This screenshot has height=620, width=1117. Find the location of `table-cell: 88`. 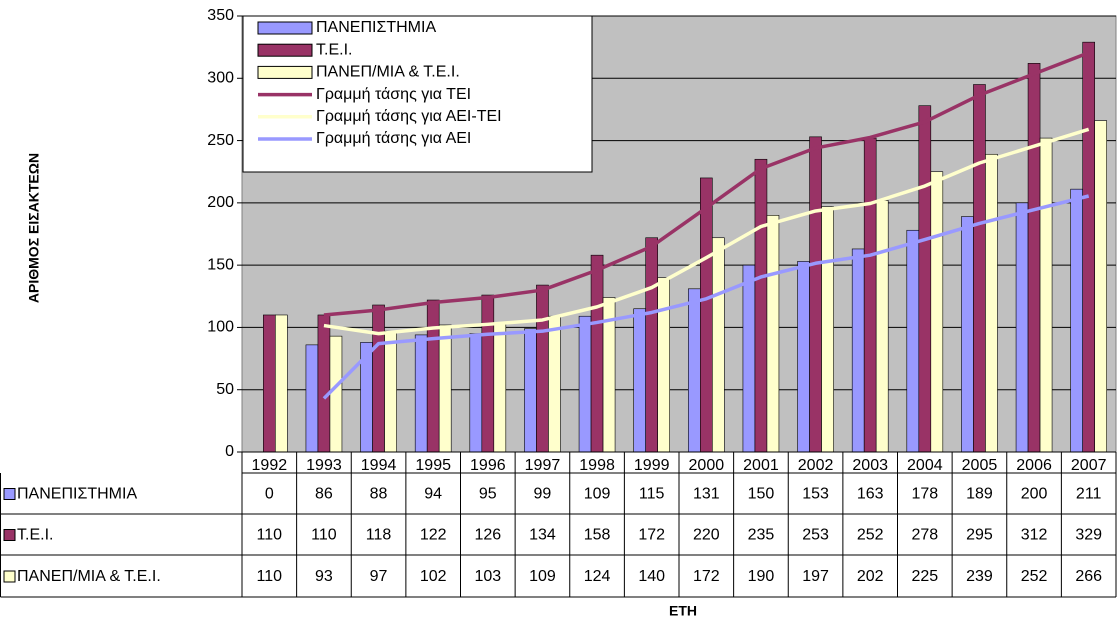

table-cell: 88 is located at coordinates (379, 494).